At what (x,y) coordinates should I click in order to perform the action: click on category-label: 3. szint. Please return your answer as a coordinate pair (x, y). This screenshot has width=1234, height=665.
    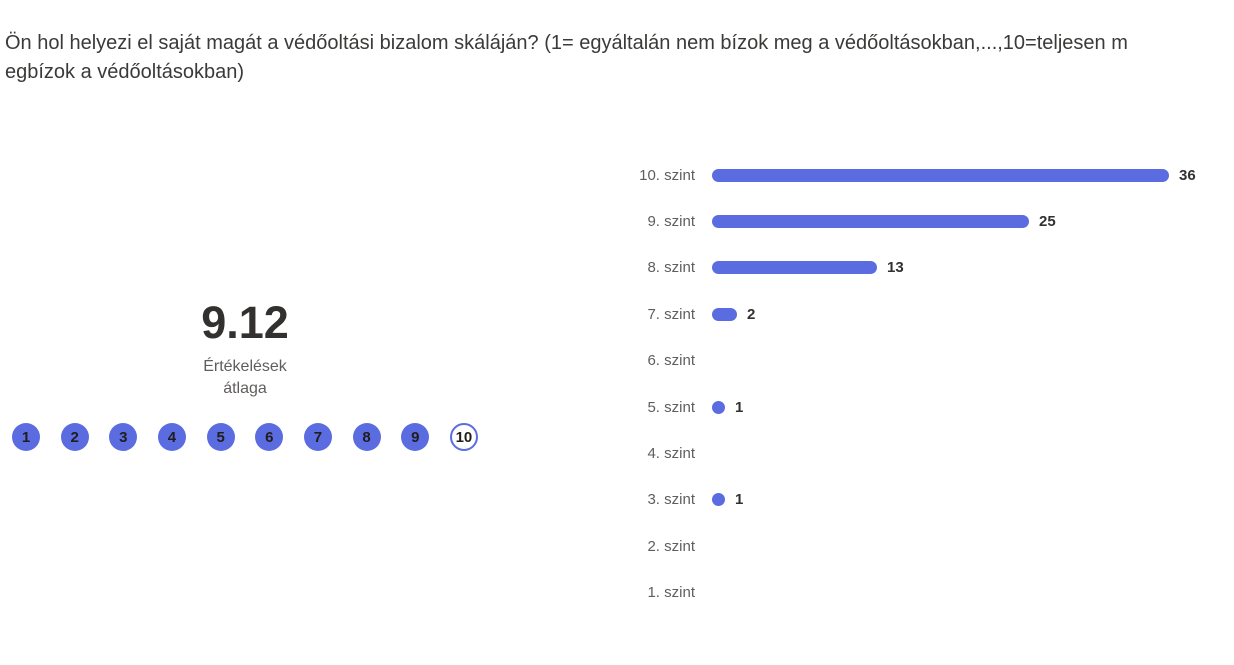
    Looking at the image, I should click on (671, 500).